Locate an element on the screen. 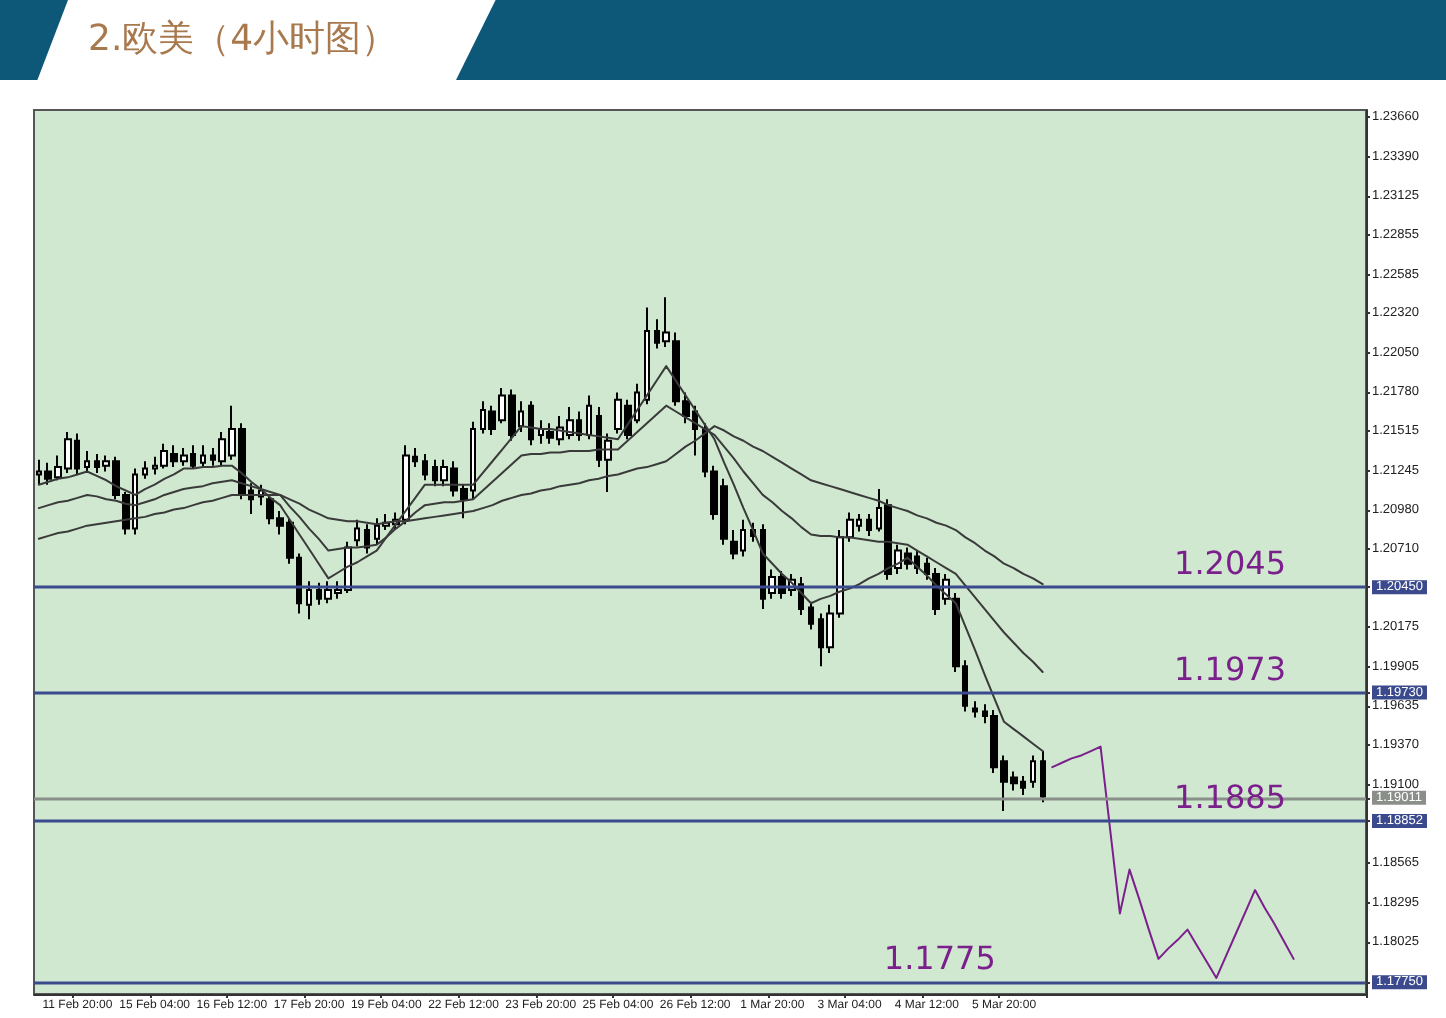 This screenshot has height=1018, width=1446. ref-line-label: 1.1775 is located at coordinates (939, 958).